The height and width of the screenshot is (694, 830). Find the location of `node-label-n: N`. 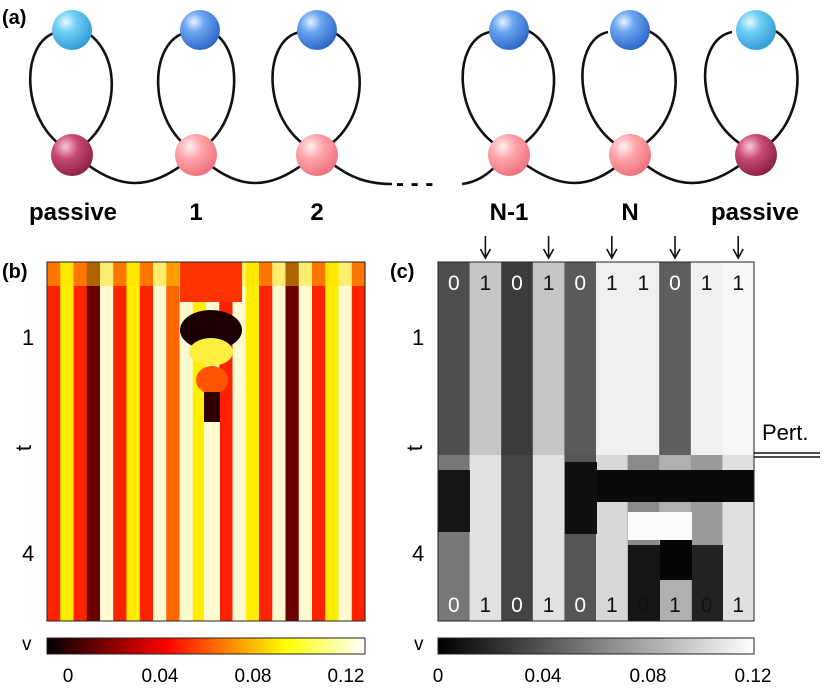

node-label-n: N is located at coordinates (629, 212).